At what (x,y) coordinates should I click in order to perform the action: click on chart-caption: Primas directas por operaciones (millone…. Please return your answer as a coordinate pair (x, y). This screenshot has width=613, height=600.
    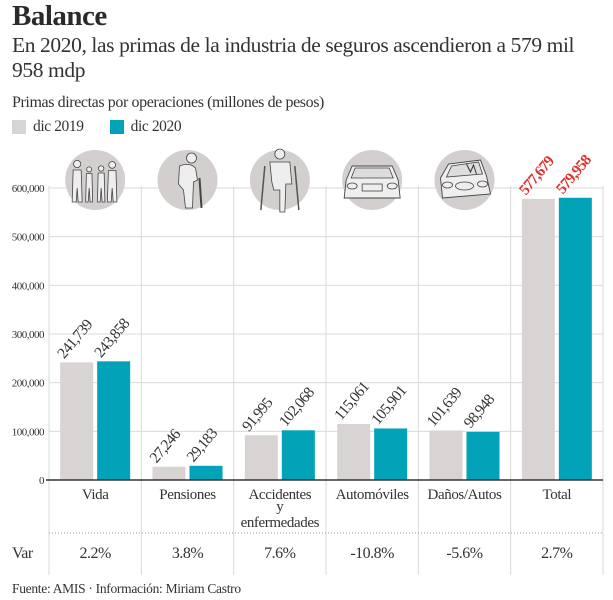
    Looking at the image, I should click on (168, 102).